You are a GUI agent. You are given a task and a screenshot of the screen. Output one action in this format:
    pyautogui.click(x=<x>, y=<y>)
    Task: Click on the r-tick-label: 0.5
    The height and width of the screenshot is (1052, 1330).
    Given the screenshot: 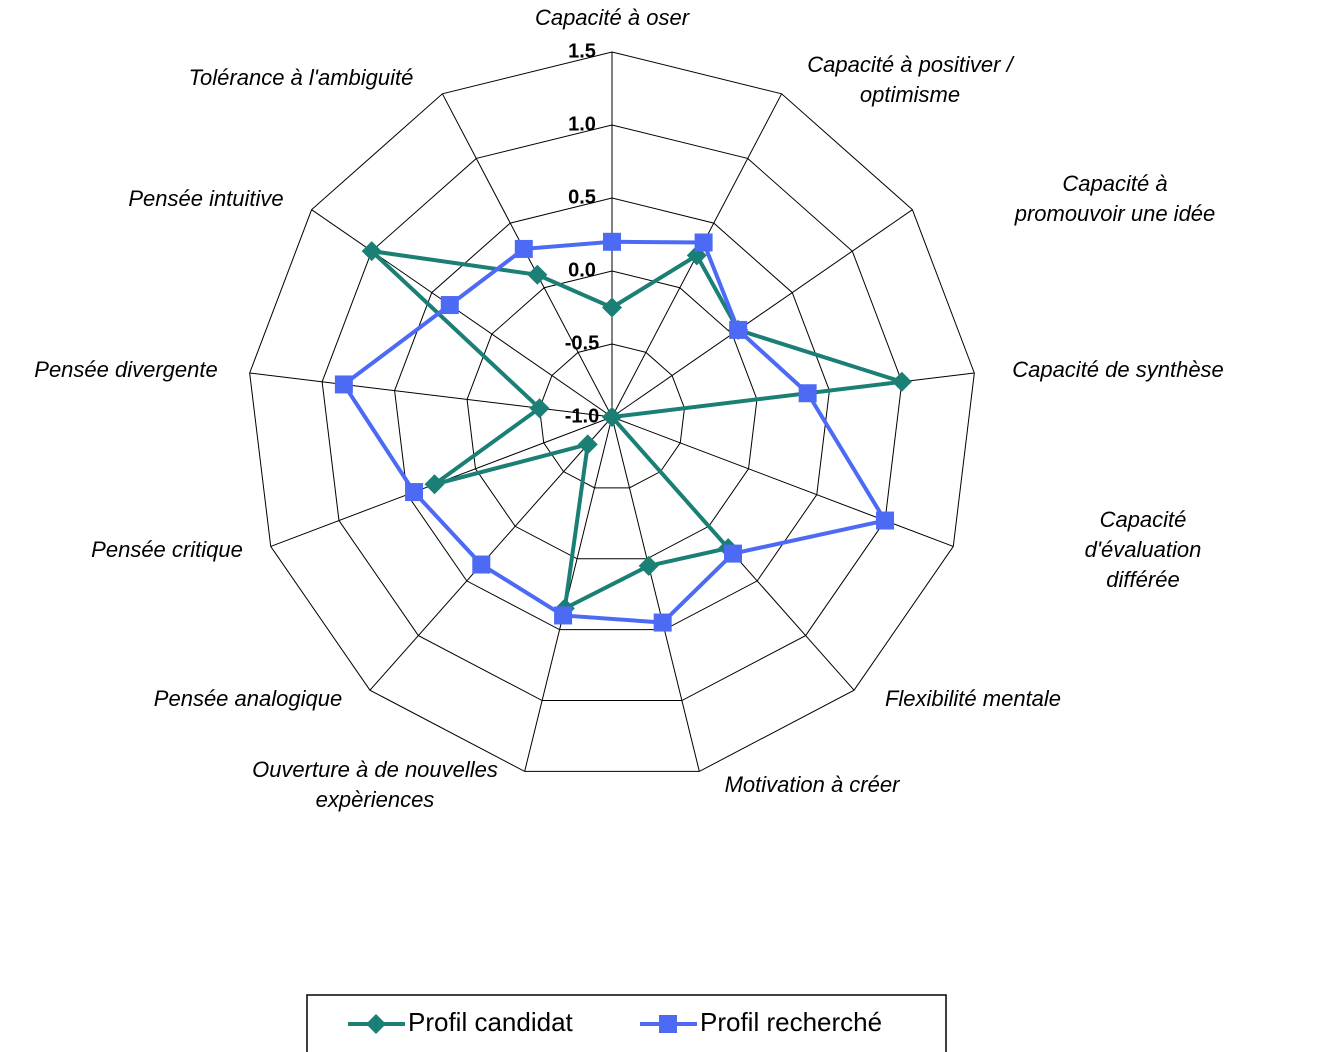 What is the action you would take?
    pyautogui.click(x=582, y=197)
    